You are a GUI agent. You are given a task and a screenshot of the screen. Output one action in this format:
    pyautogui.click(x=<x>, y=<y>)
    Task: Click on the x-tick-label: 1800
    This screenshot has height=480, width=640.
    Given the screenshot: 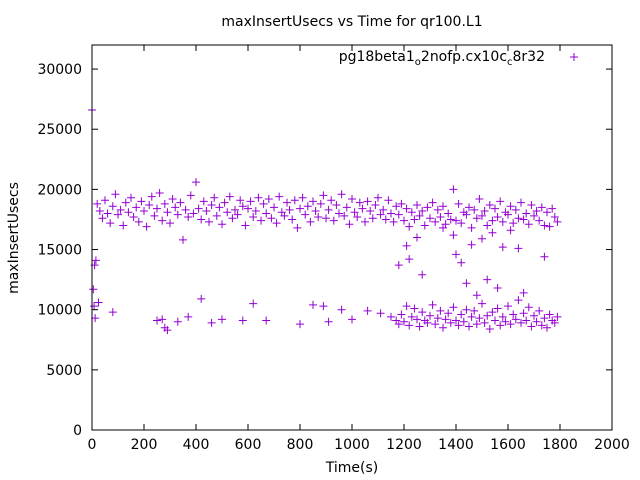 What is the action you would take?
    pyautogui.click(x=560, y=445)
    